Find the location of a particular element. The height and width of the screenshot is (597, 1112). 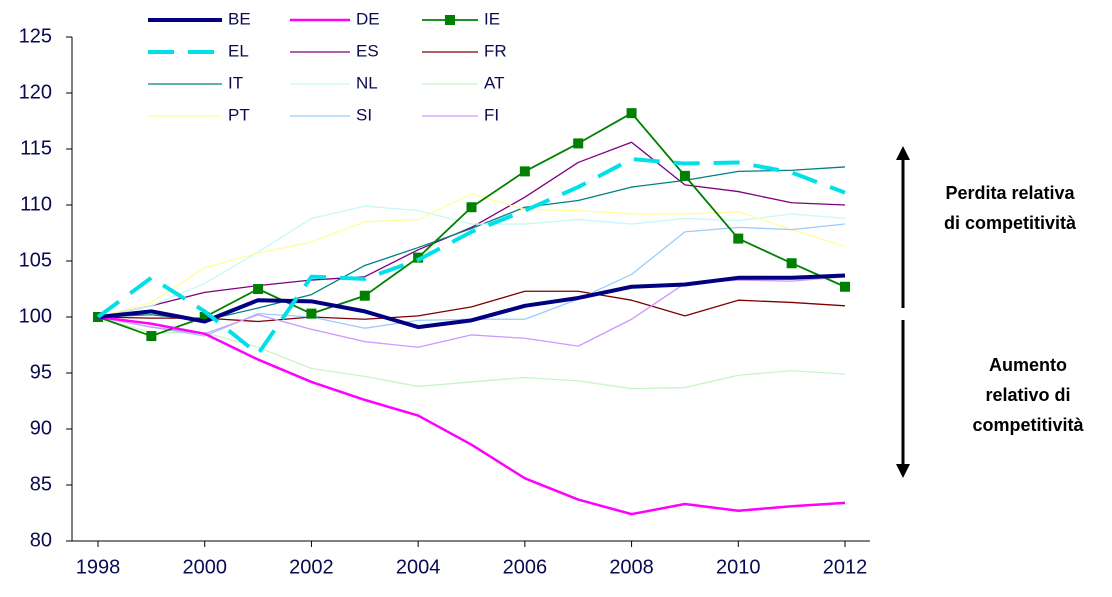

annotation: di competitività is located at coordinates (1010, 223).